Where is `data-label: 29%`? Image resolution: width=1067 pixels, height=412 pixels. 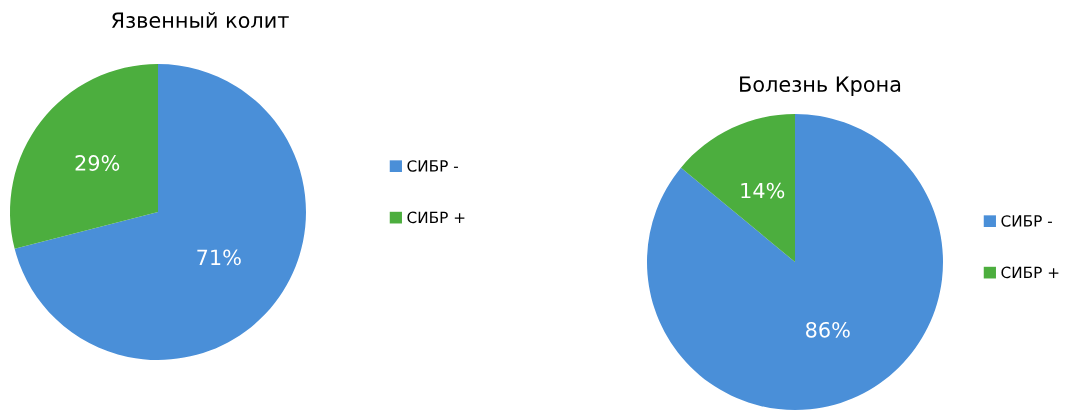 data-label: 29% is located at coordinates (97, 163).